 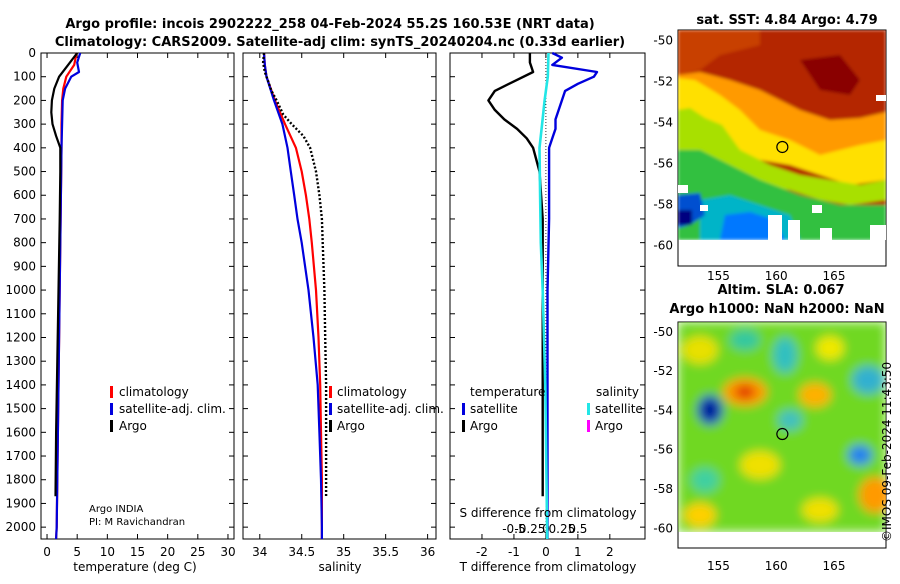 What do you see at coordinates (20, 361) in the screenshot?
I see `depth-tick-label: 1300` at bounding box center [20, 361].